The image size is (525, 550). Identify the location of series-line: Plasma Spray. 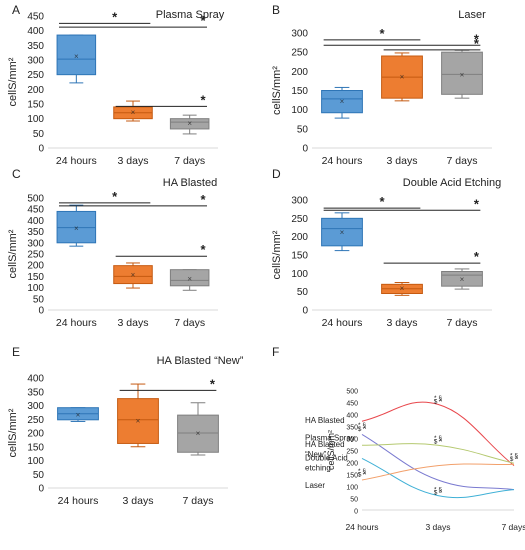
(410, 462).